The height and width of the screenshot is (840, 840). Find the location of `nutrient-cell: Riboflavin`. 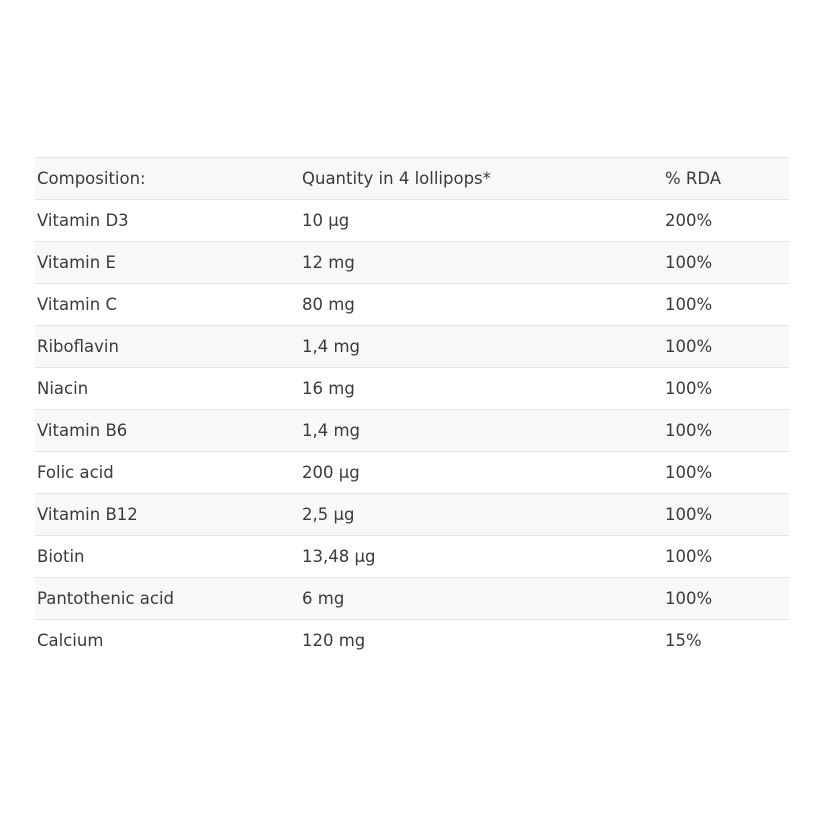

nutrient-cell: Riboflavin is located at coordinates (167, 346).